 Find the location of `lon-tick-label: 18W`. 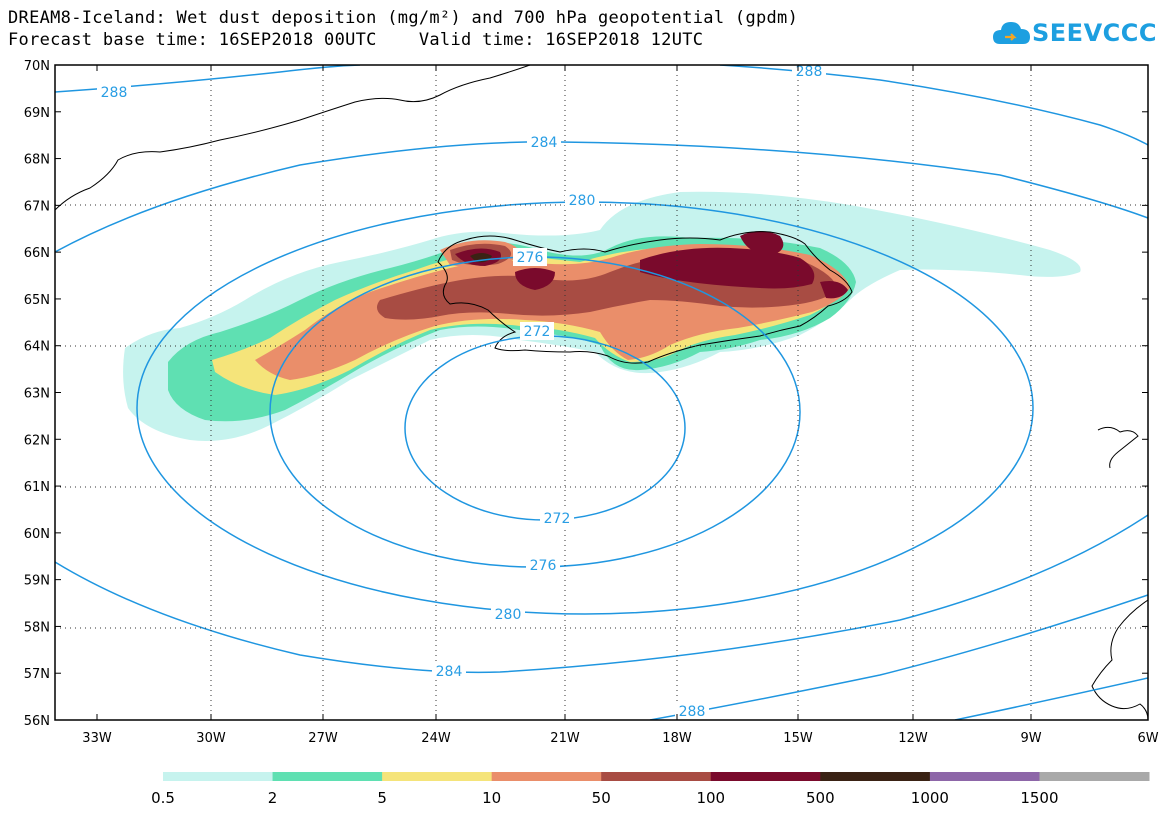

lon-tick-label: 18W is located at coordinates (677, 738).